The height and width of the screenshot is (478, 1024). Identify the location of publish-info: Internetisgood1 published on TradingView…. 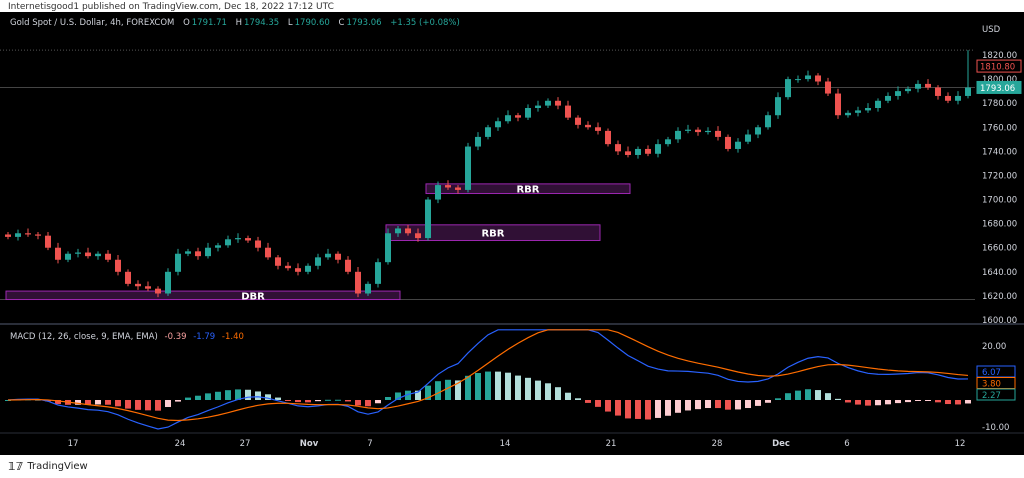
(171, 7).